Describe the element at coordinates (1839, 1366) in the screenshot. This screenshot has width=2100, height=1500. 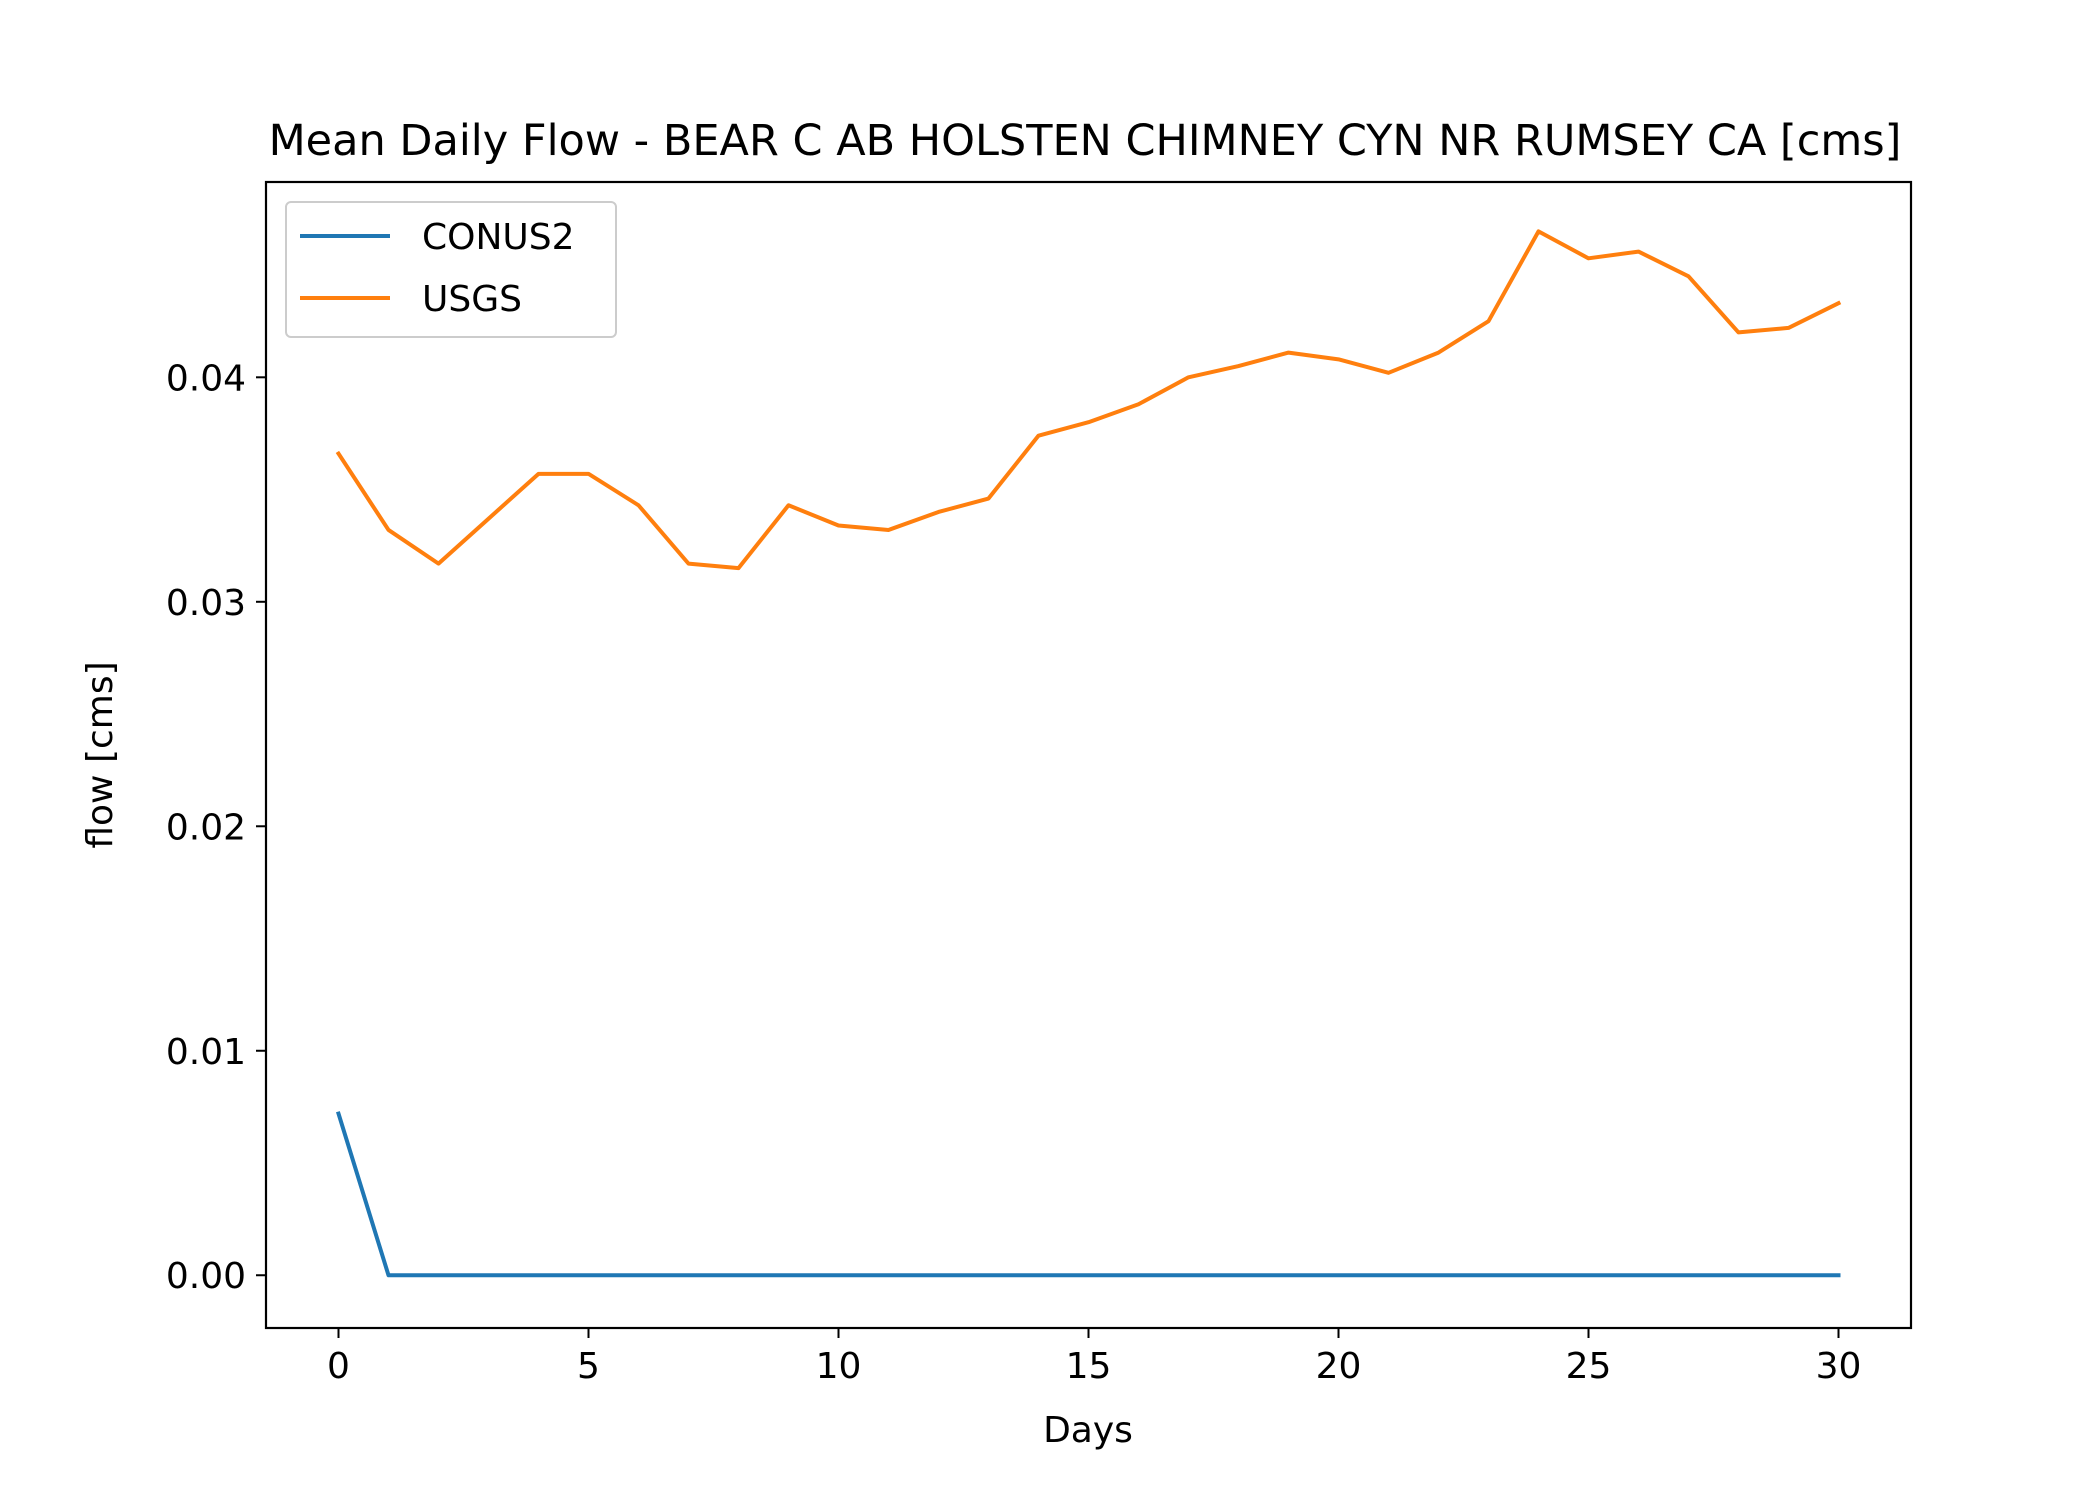
I see `x-tick-label: 30` at that location.